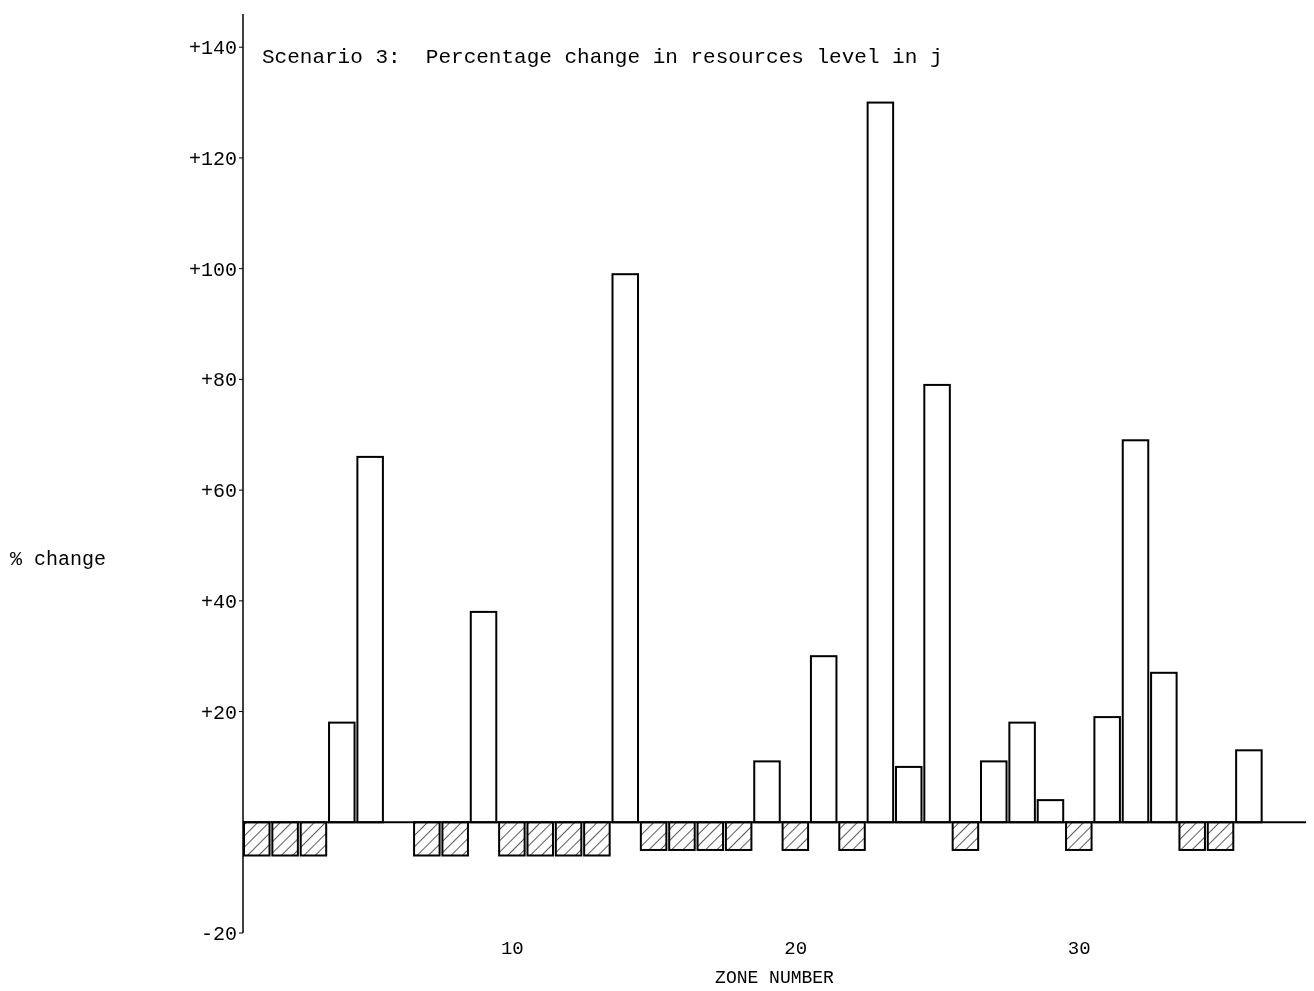  Describe the element at coordinates (58, 559) in the screenshot. I see `y-axis-title: % change` at that location.